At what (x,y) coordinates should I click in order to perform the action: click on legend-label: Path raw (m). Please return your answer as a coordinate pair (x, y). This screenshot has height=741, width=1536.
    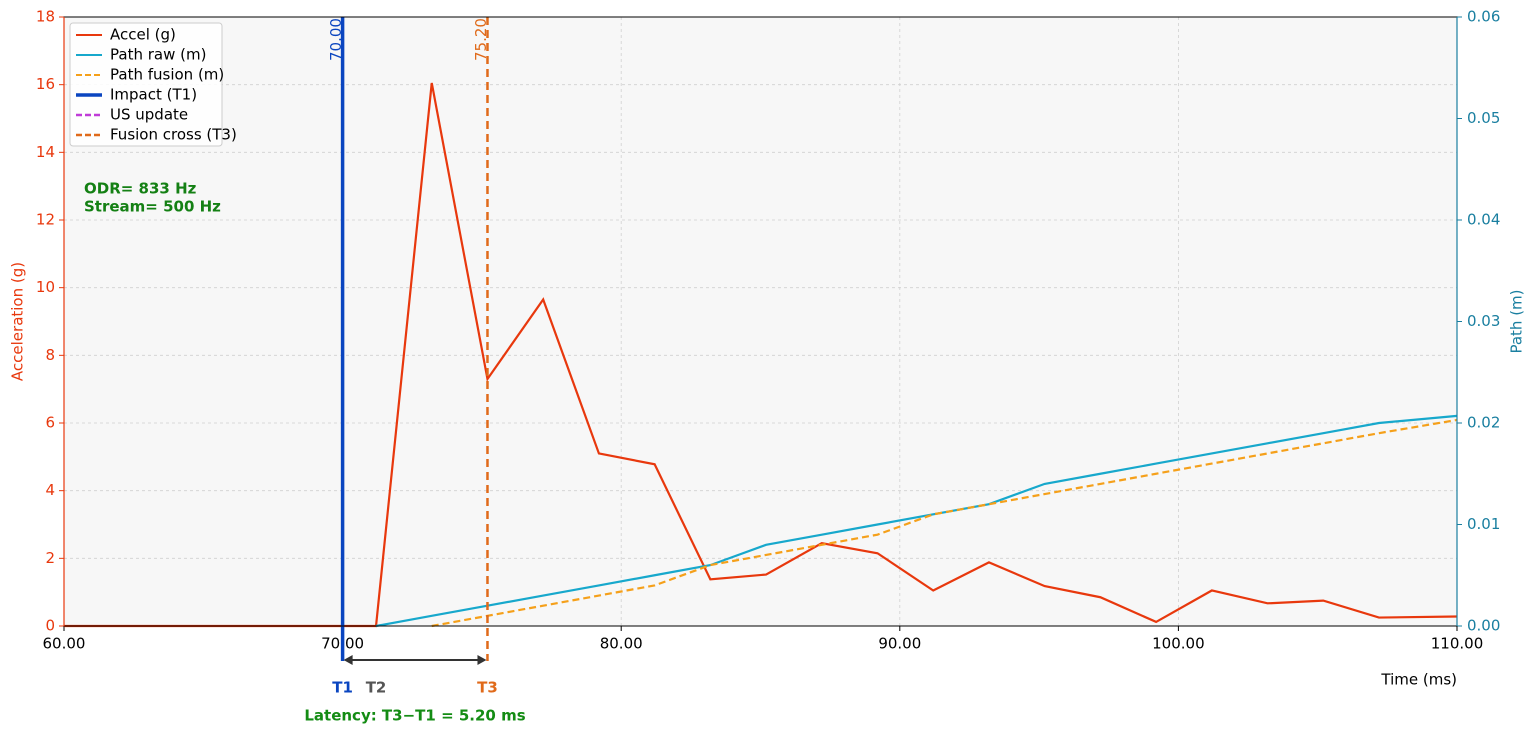
    Looking at the image, I should click on (158, 55).